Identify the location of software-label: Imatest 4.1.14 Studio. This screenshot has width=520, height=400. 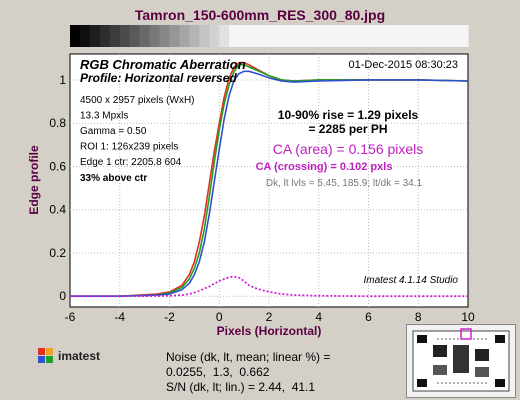
(410, 280).